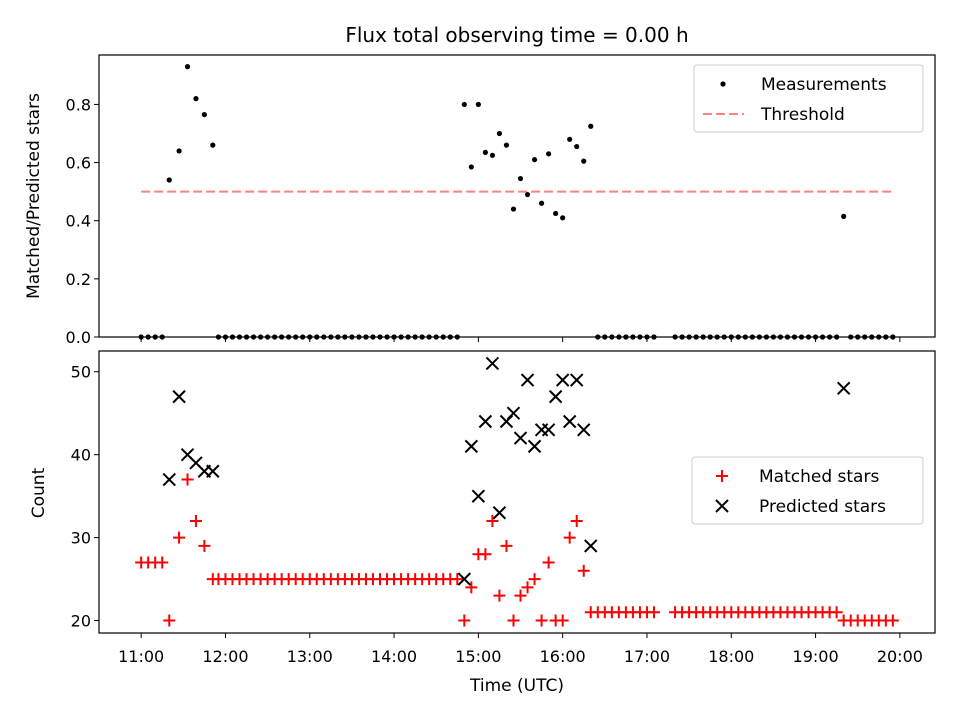 Image resolution: width=960 pixels, height=720 pixels. I want to click on bottom-y-ticks: 20 30 40 50, so click(85, 497).